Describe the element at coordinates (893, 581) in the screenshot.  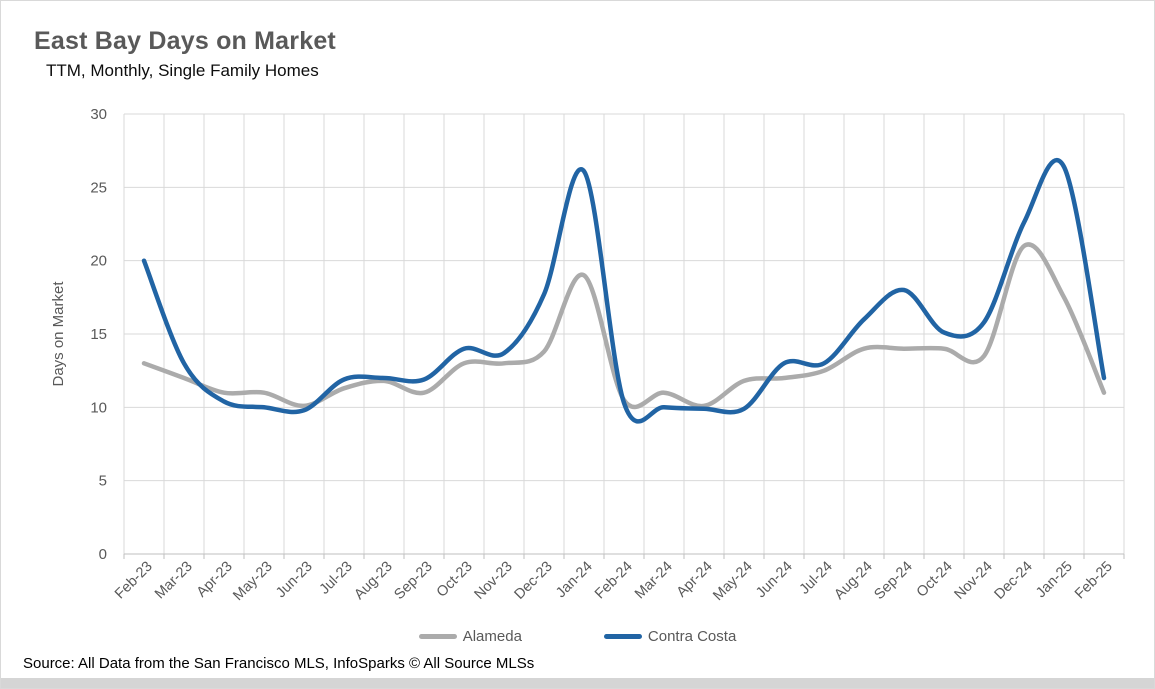
I see `svg-text: Sep-24` at that location.